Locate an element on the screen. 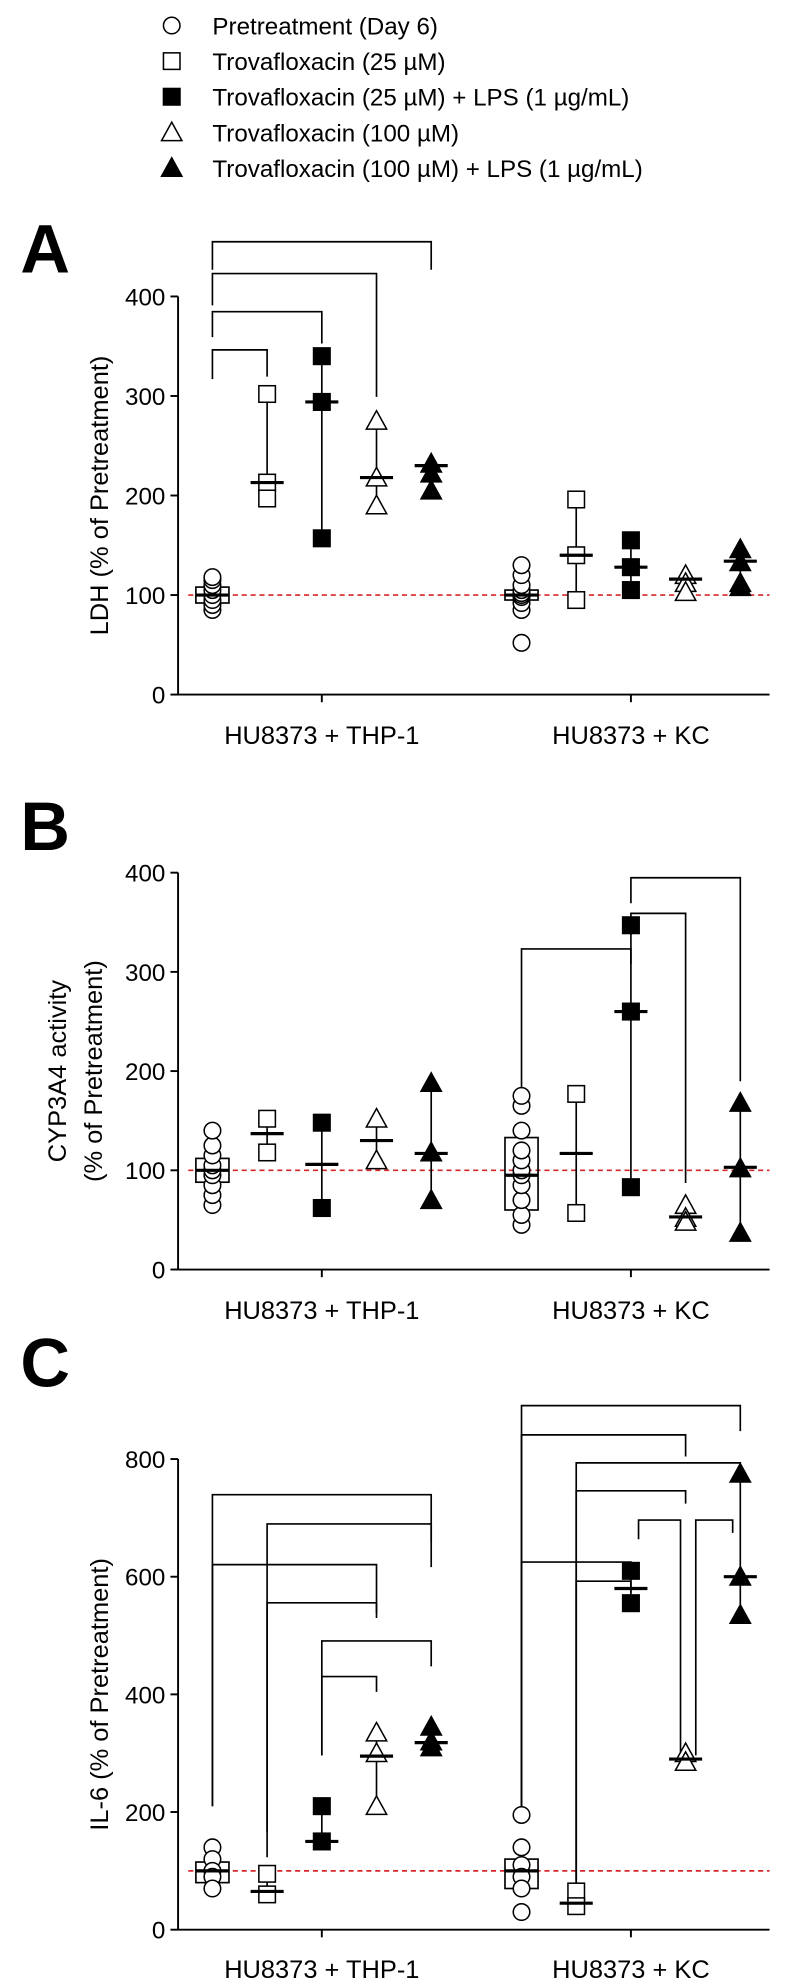 The image size is (795, 1987). y-tick-label: 800 is located at coordinates (145, 1460).